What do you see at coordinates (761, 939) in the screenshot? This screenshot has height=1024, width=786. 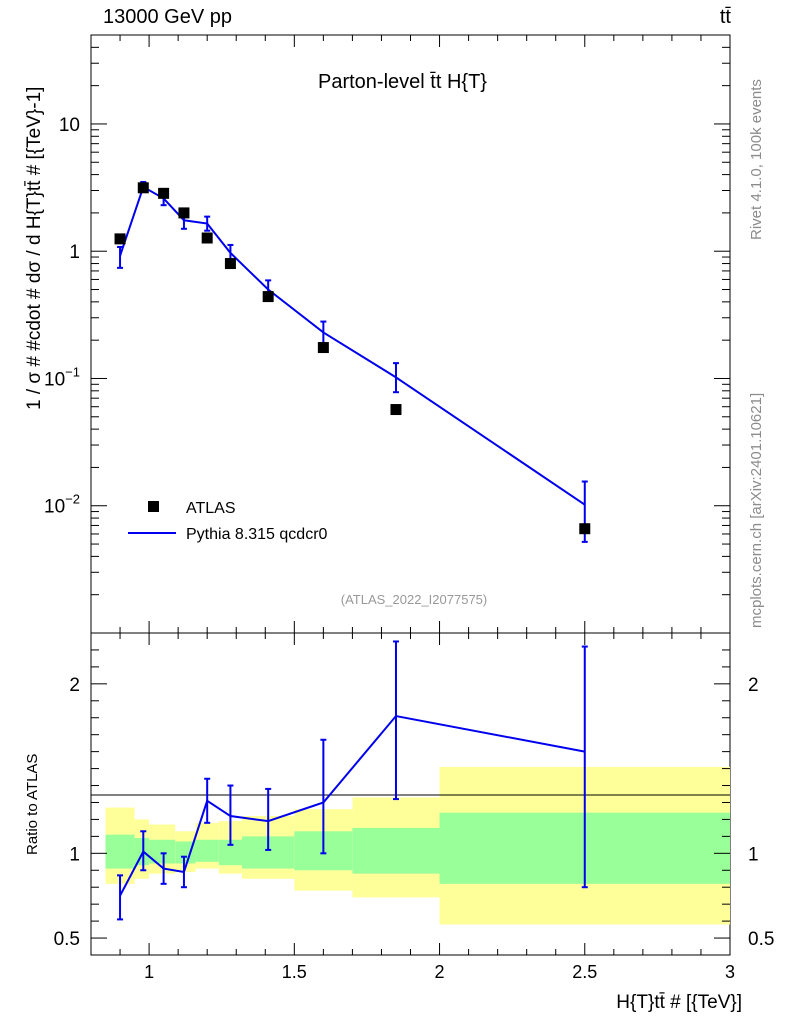 I see `ratio-y-tick-label-right: 0.5` at bounding box center [761, 939].